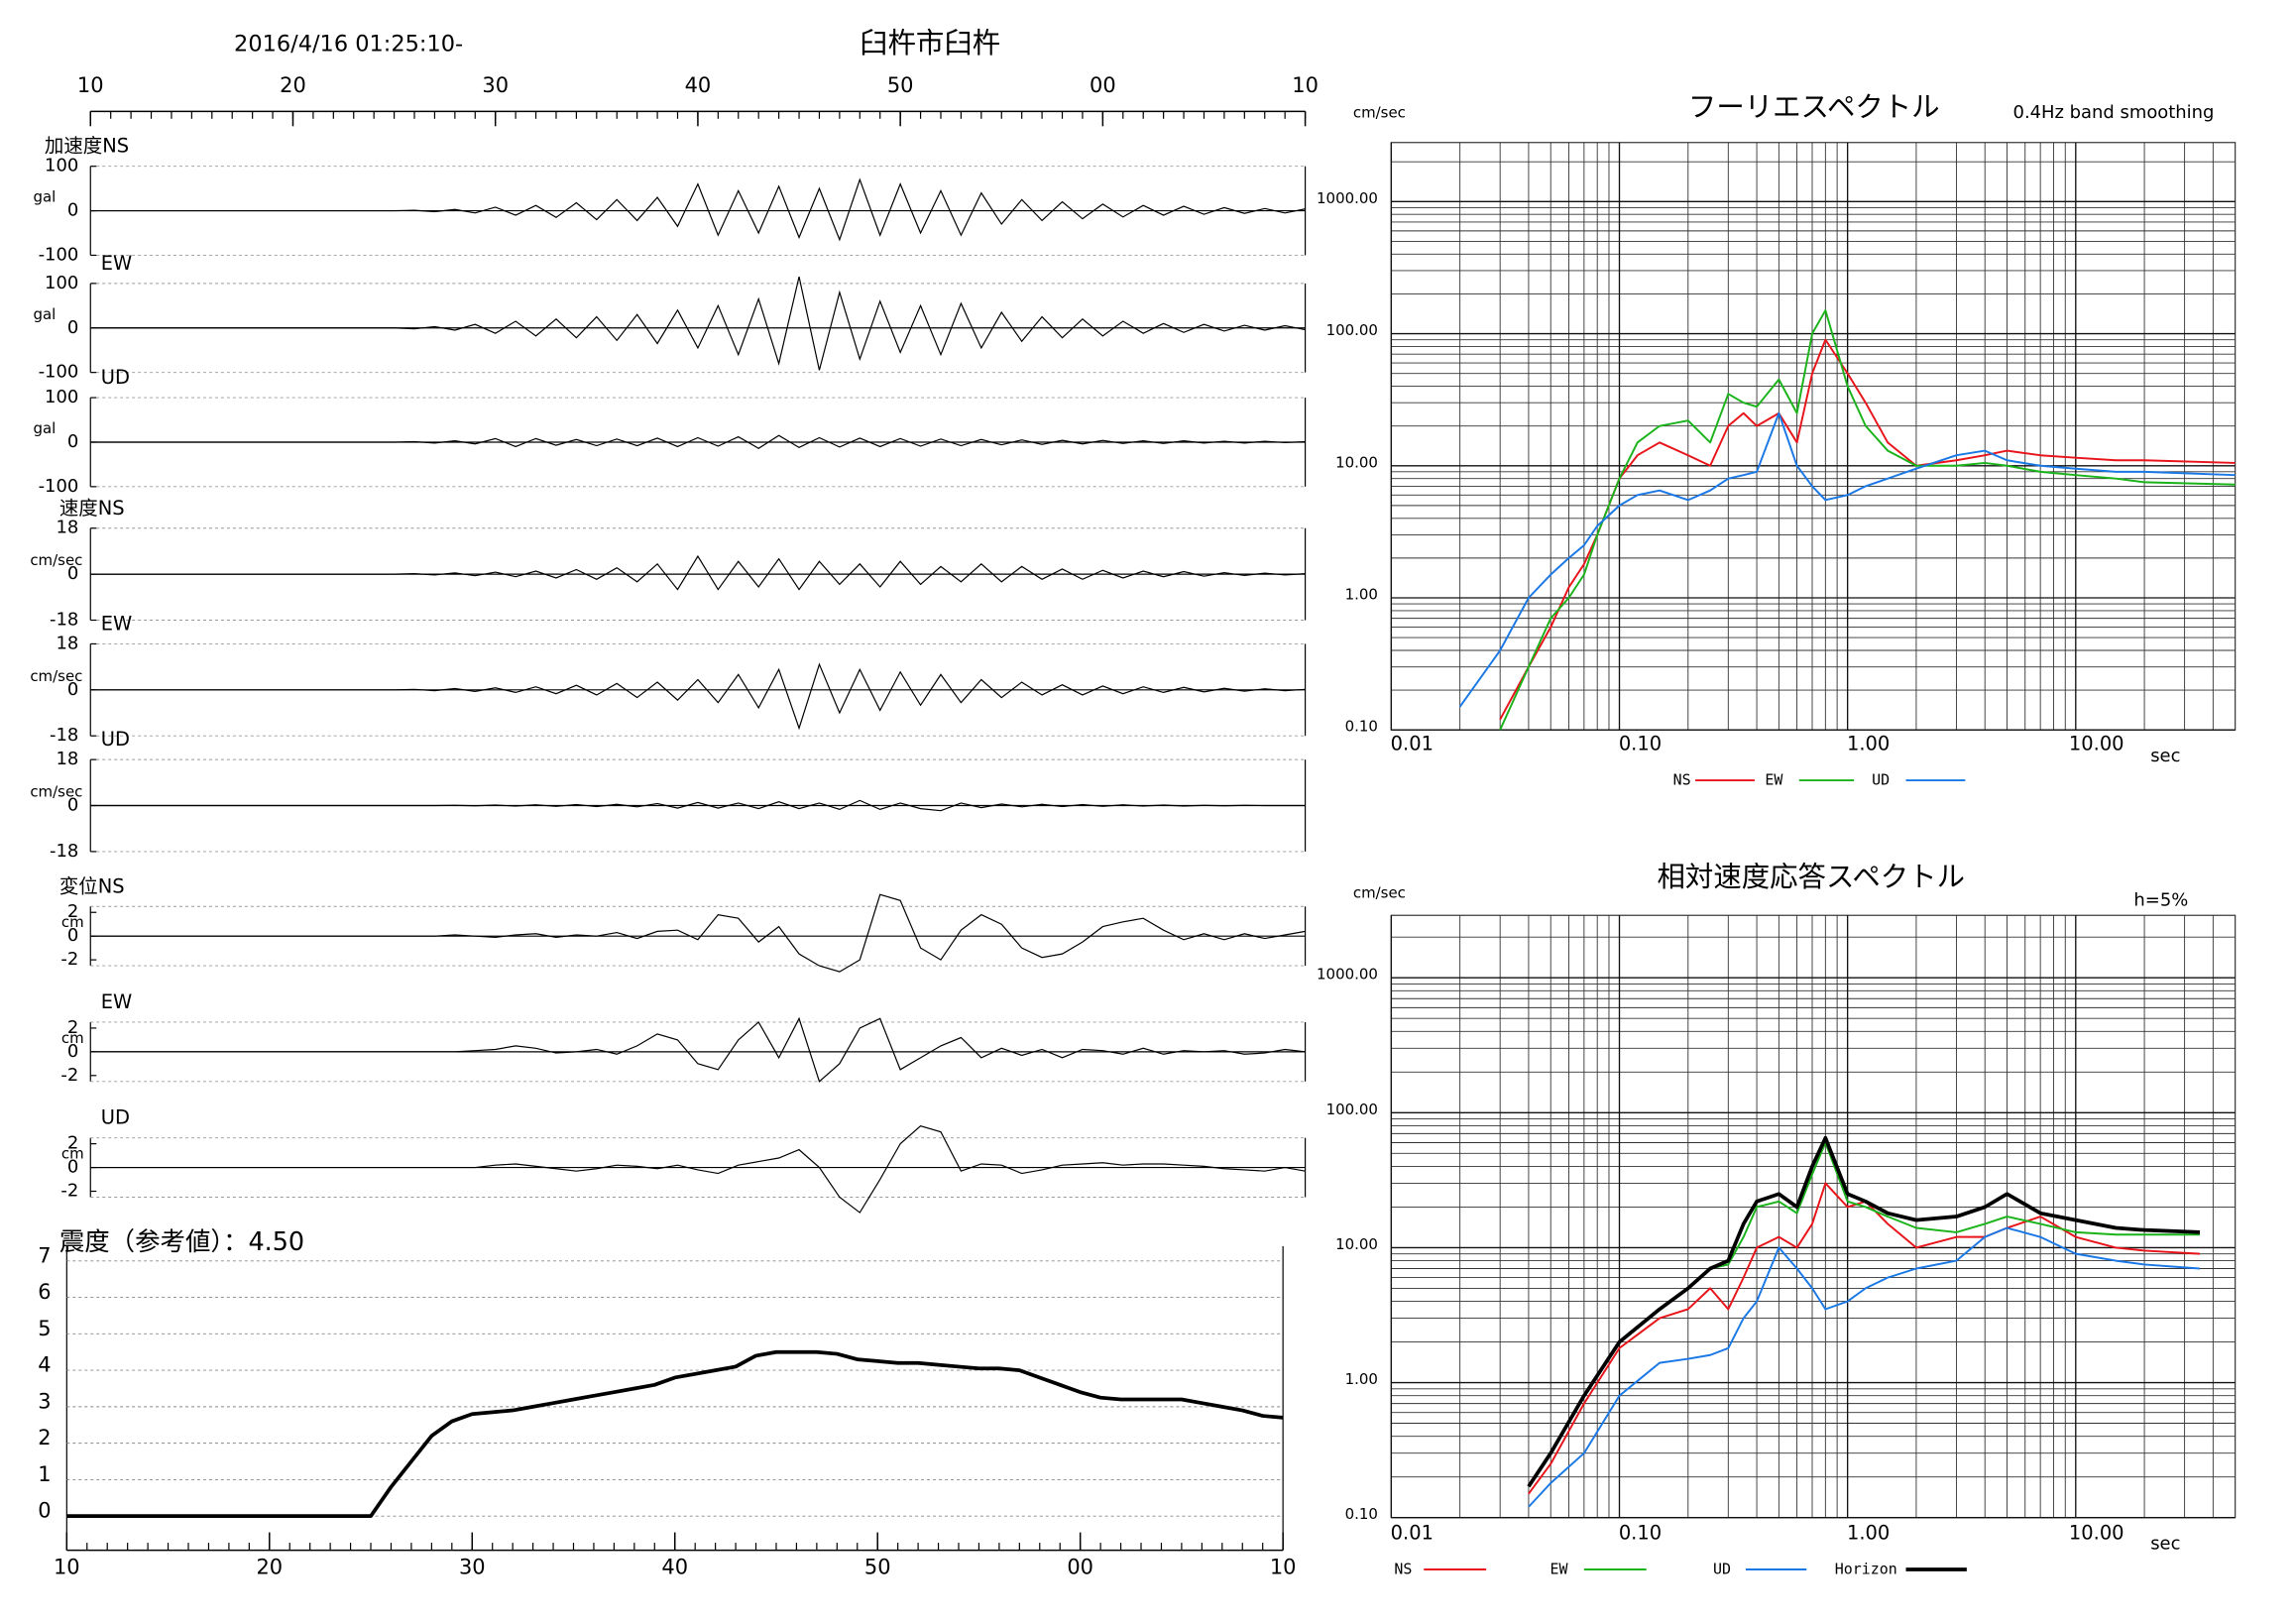 This screenshot has width=2296, height=1623. What do you see at coordinates (1362, 1379) in the screenshot?
I see `y-tick-label: 1.00` at bounding box center [1362, 1379].